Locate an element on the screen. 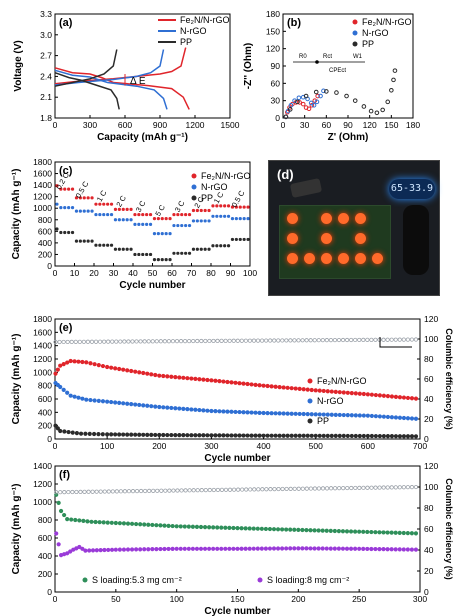 Image resolution: width=470 pixels, height=616 pixels. y2-tick-label: 0 is located at coordinates (426, 592).